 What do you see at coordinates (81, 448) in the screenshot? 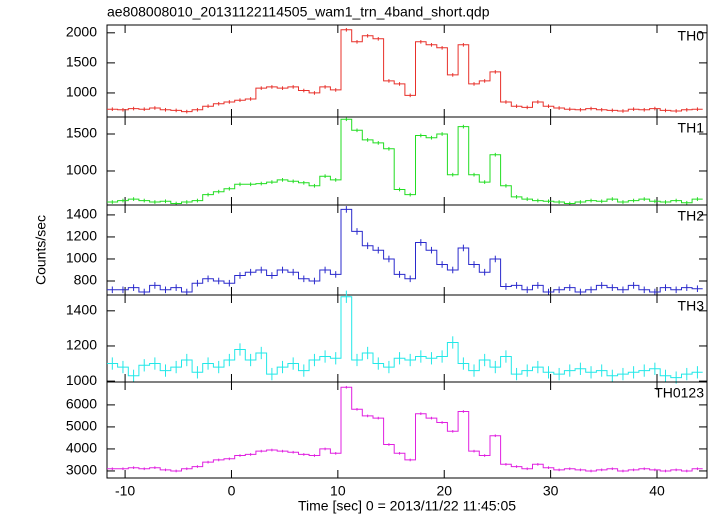
I see `y-tick-label: 4000` at bounding box center [81, 448].